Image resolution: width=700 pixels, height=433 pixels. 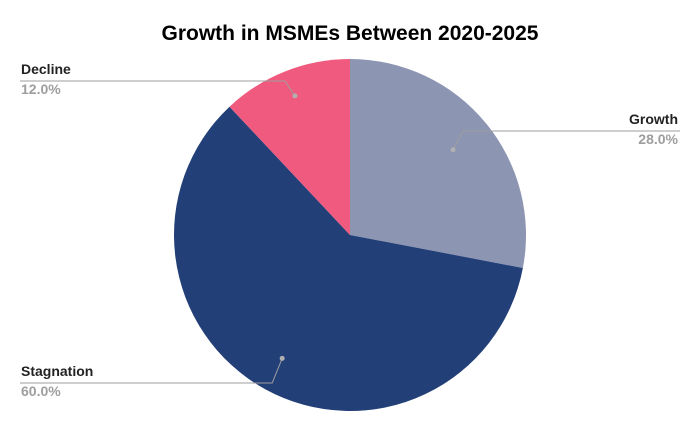 I want to click on callout-dot-decline, so click(x=295, y=96).